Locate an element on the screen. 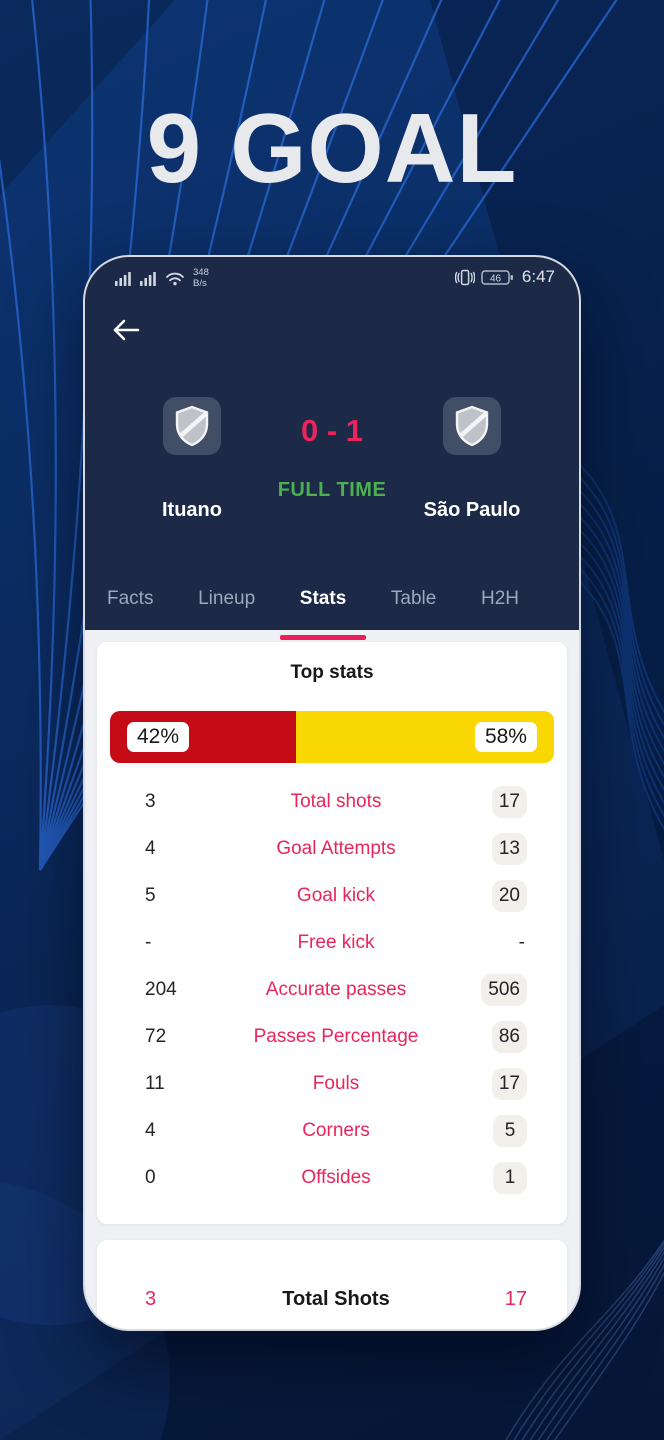 This screenshot has height=1440, width=664. stat-row: 204 Accurate passes 506 is located at coordinates (332, 989).